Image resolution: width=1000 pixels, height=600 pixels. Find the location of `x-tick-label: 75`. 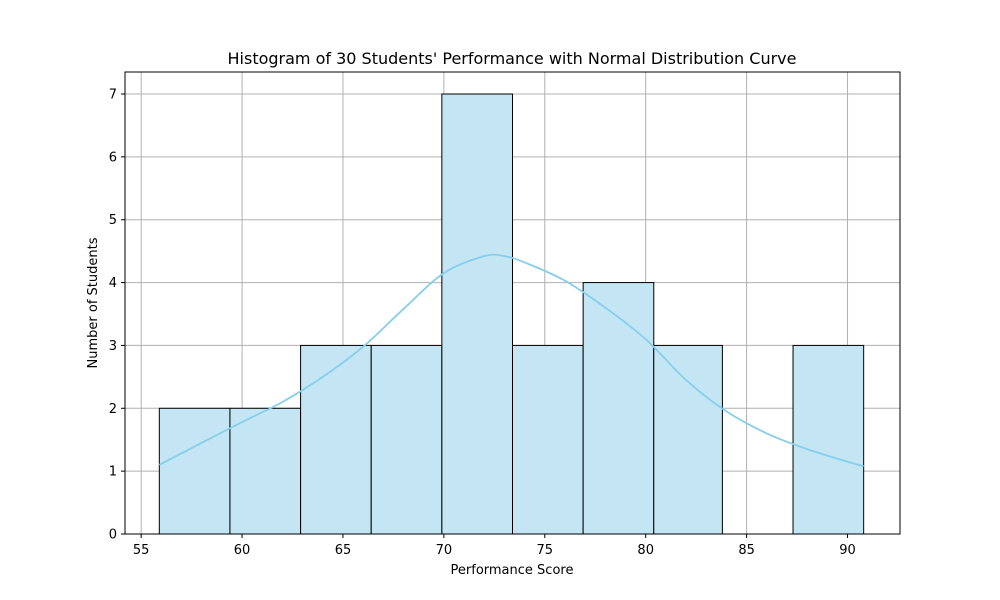

x-tick-label: 75 is located at coordinates (545, 550).